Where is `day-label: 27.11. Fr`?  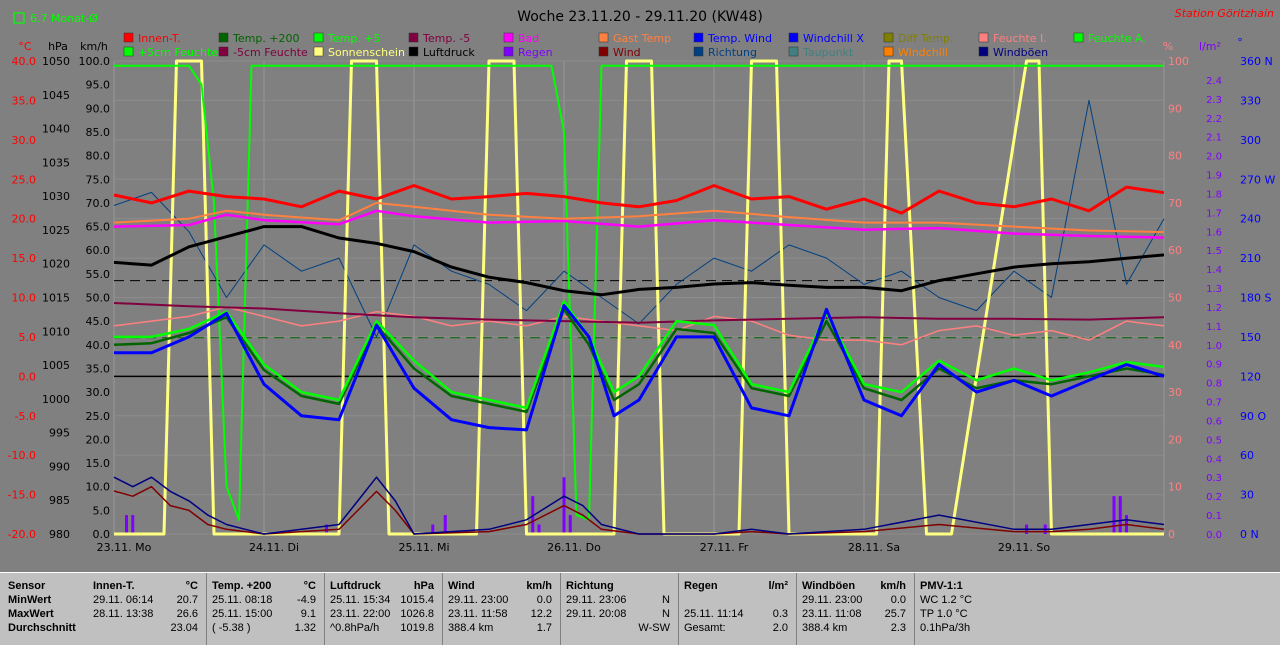
day-label: 27.11. Fr is located at coordinates (724, 547).